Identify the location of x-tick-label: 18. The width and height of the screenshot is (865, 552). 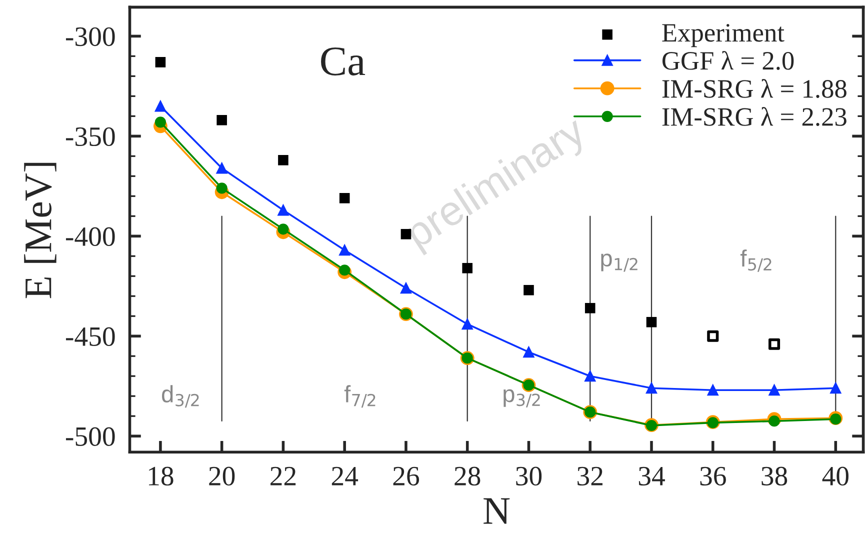
(161, 476).